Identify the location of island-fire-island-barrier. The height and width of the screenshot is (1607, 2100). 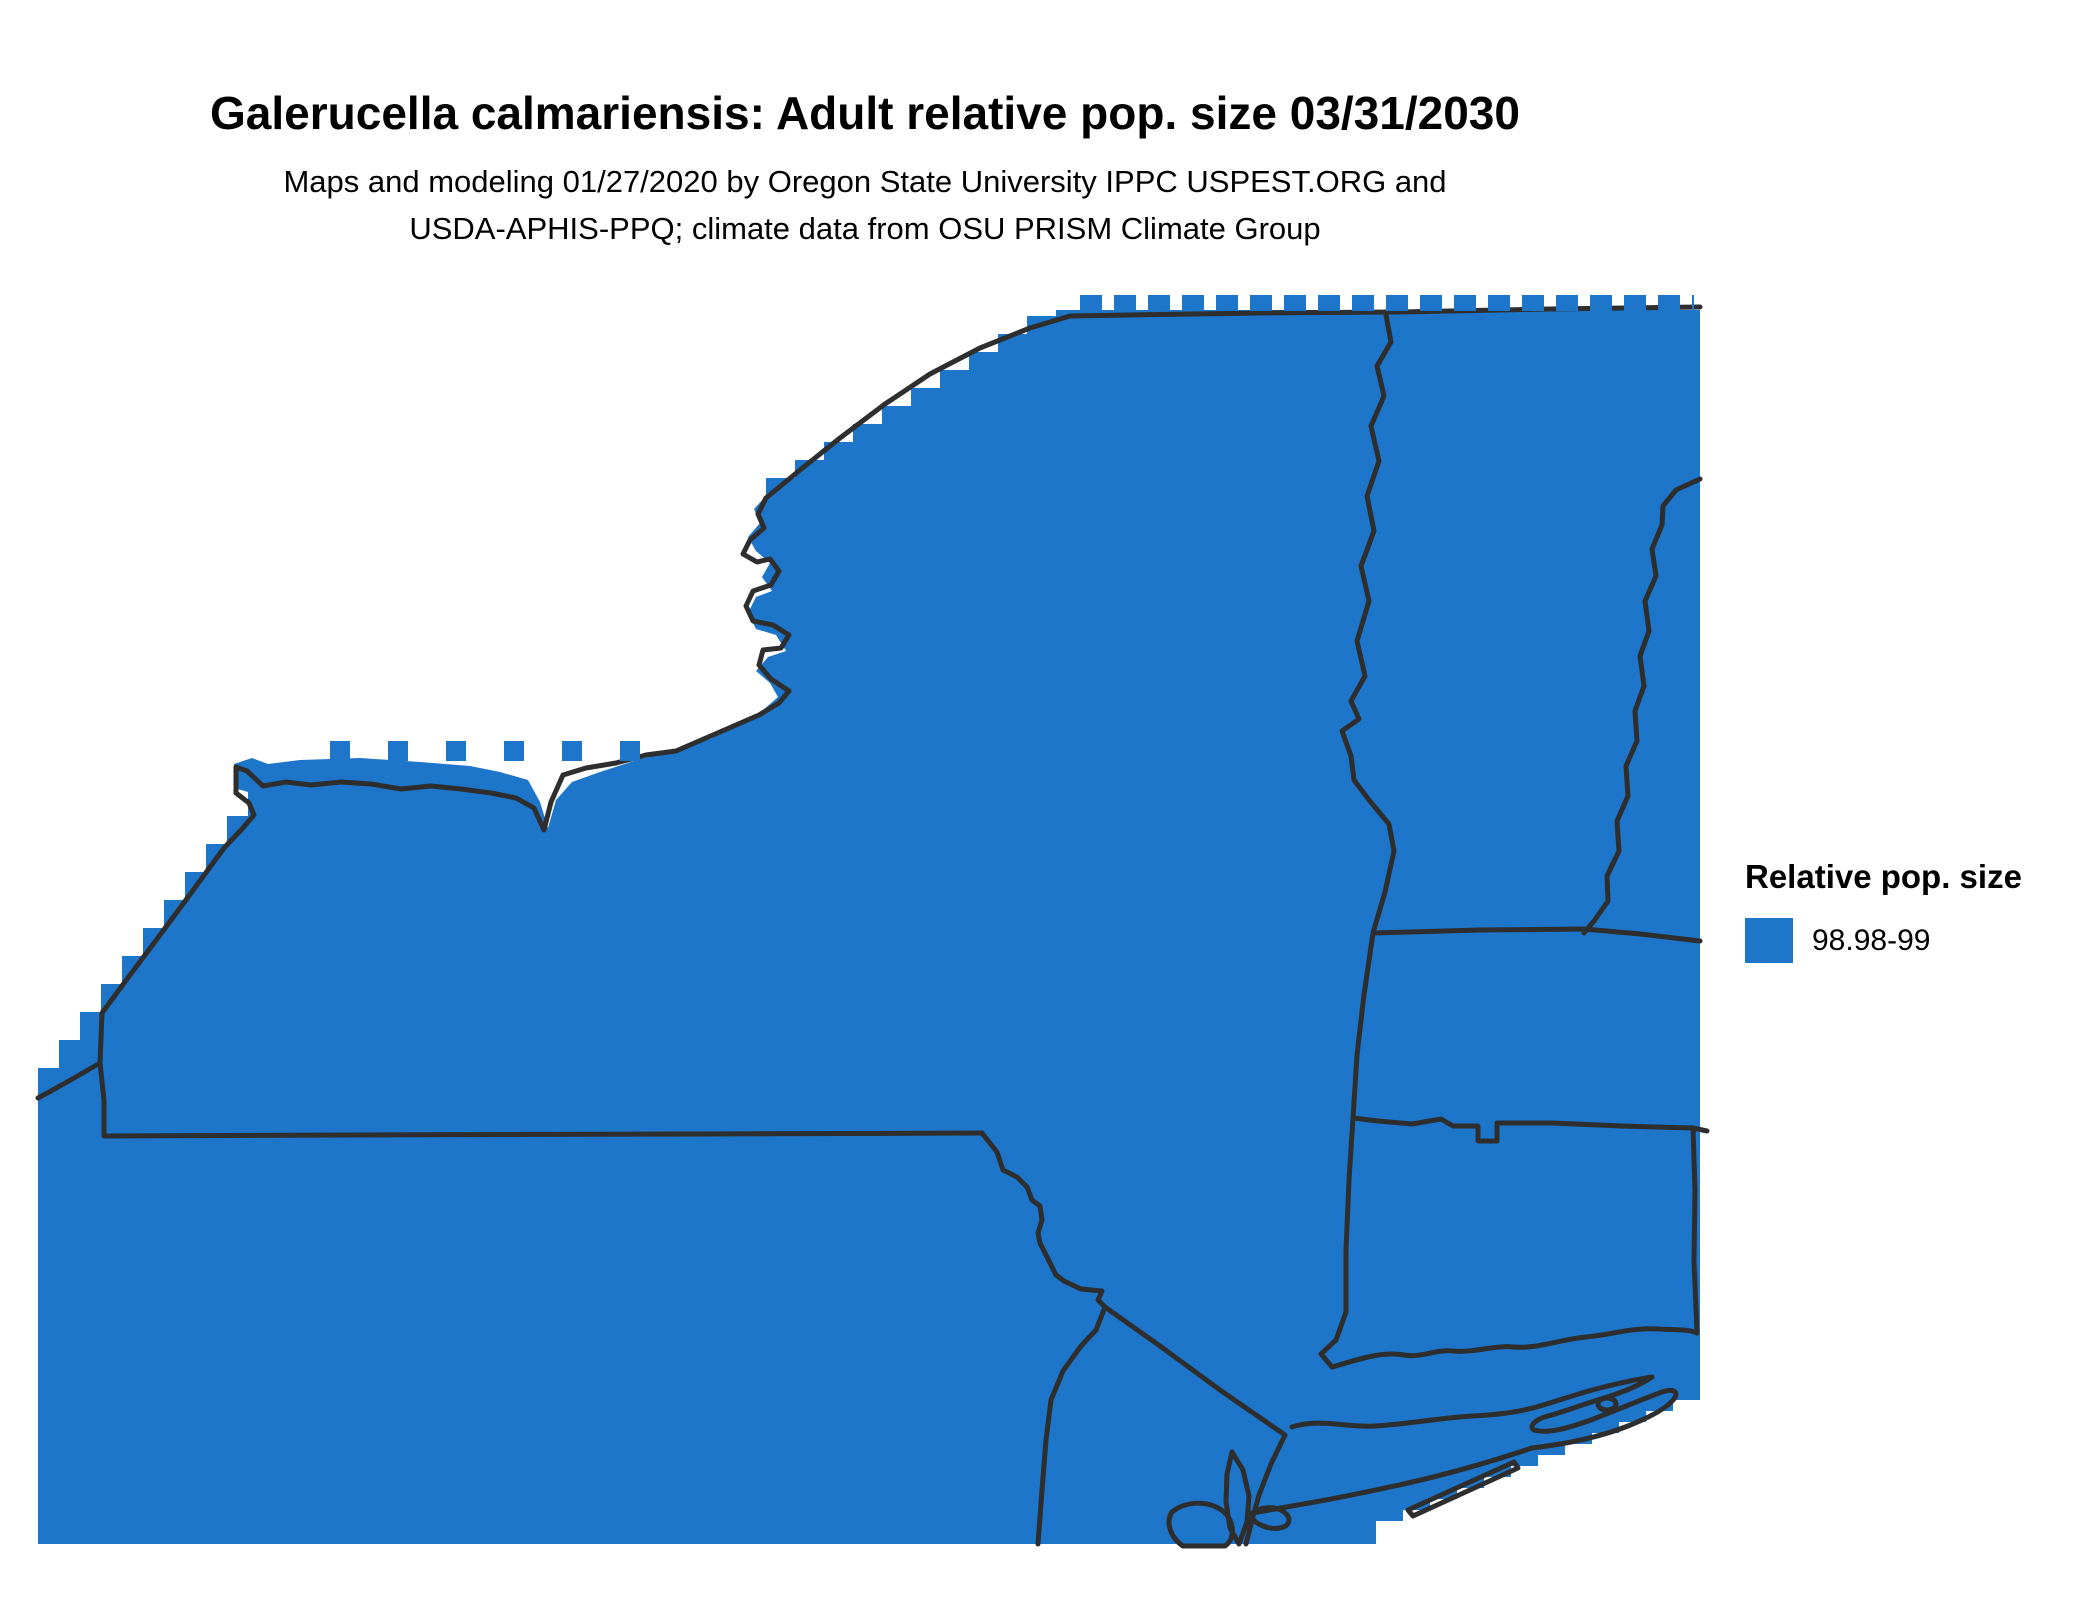
(1463, 1489).